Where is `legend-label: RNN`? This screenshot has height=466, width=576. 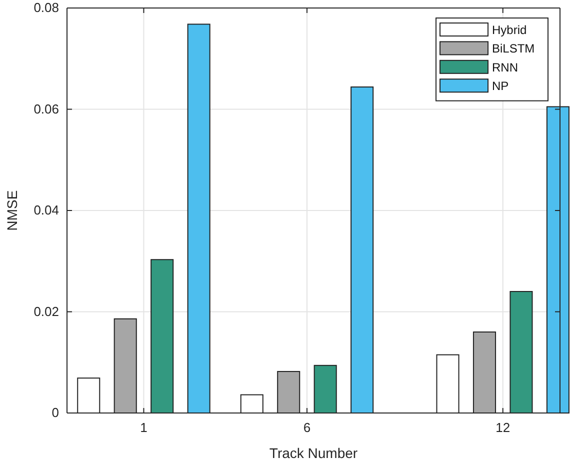 legend-label: RNN is located at coordinates (505, 67).